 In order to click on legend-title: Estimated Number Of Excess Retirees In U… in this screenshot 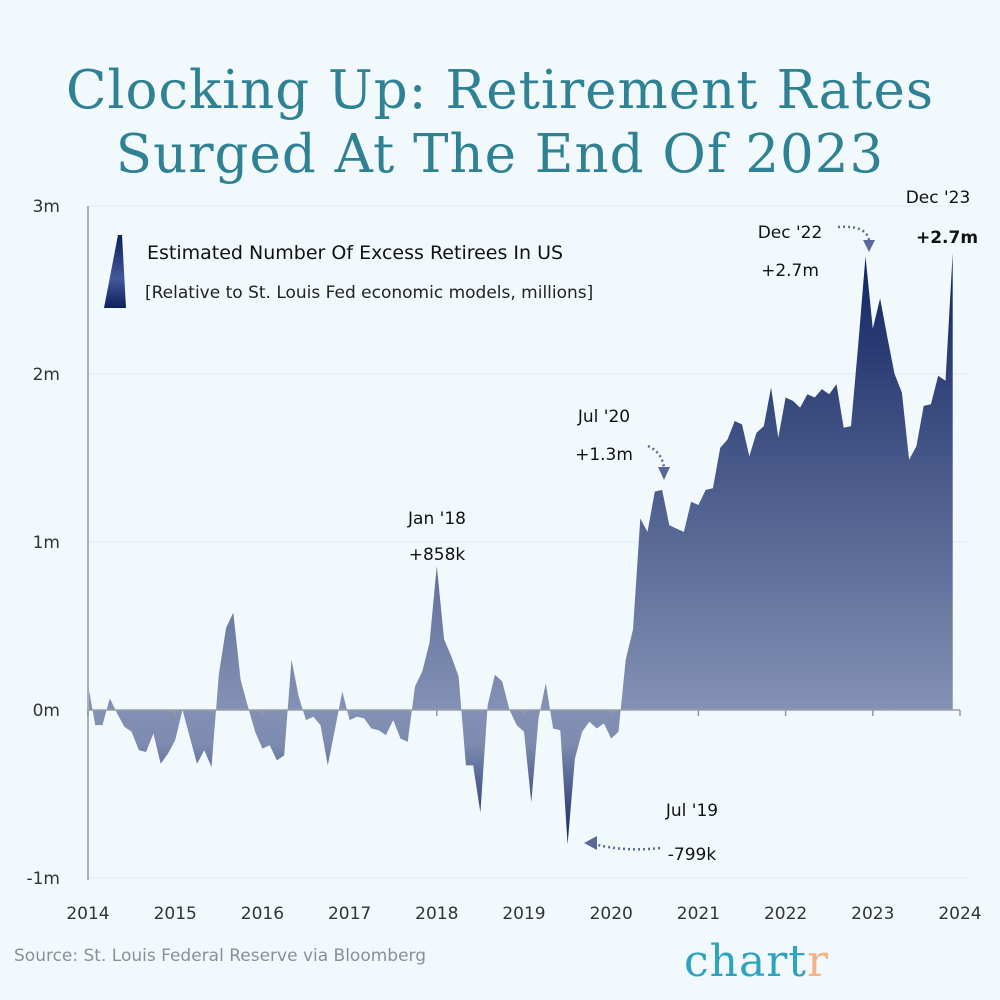, I will do `click(355, 253)`.